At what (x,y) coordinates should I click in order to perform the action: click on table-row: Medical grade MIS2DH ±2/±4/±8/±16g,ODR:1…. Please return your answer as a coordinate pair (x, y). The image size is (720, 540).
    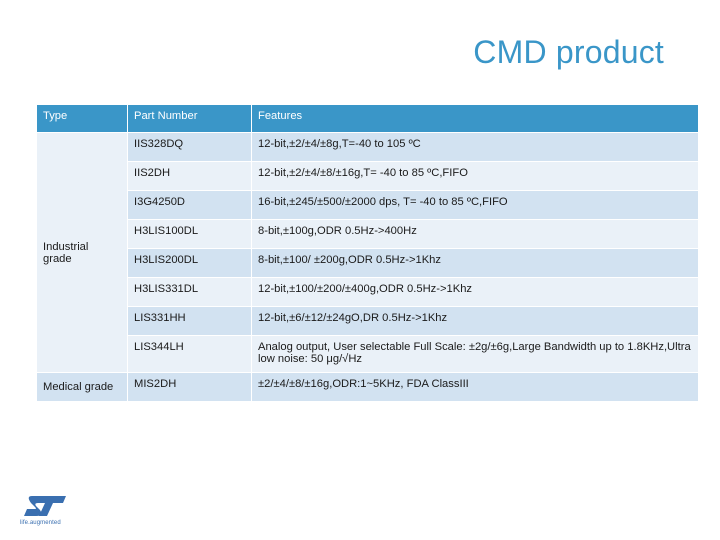
    Looking at the image, I should click on (367, 387).